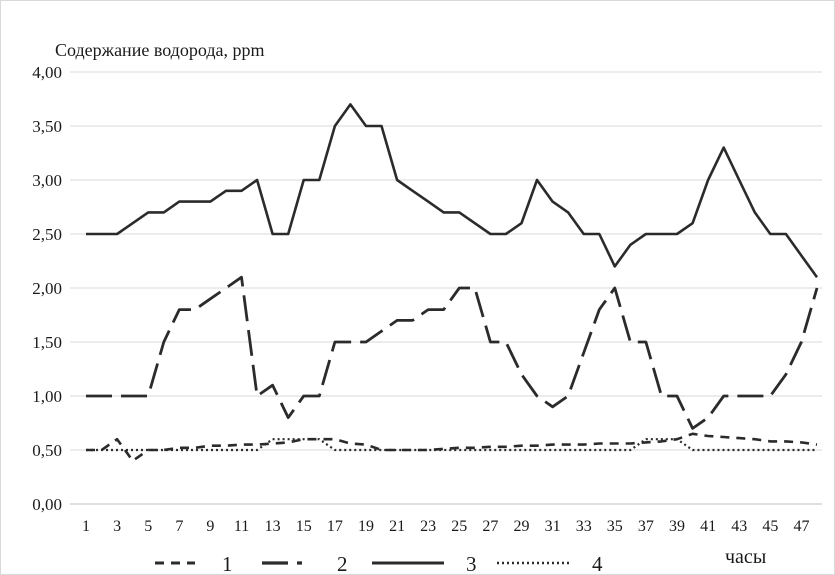 The width and height of the screenshot is (835, 575). I want to click on legend-label-3: 3, so click(471, 563).